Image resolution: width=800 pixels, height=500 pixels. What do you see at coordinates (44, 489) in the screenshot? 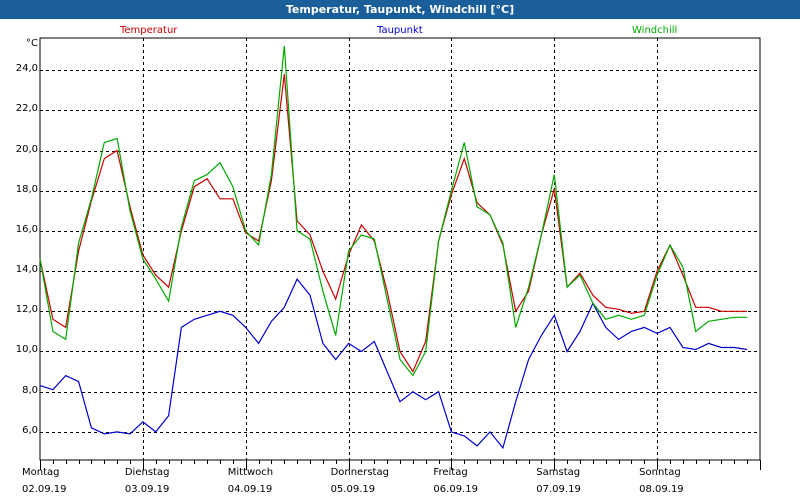
I see `x-date-label: 02.09.19` at bounding box center [44, 489].